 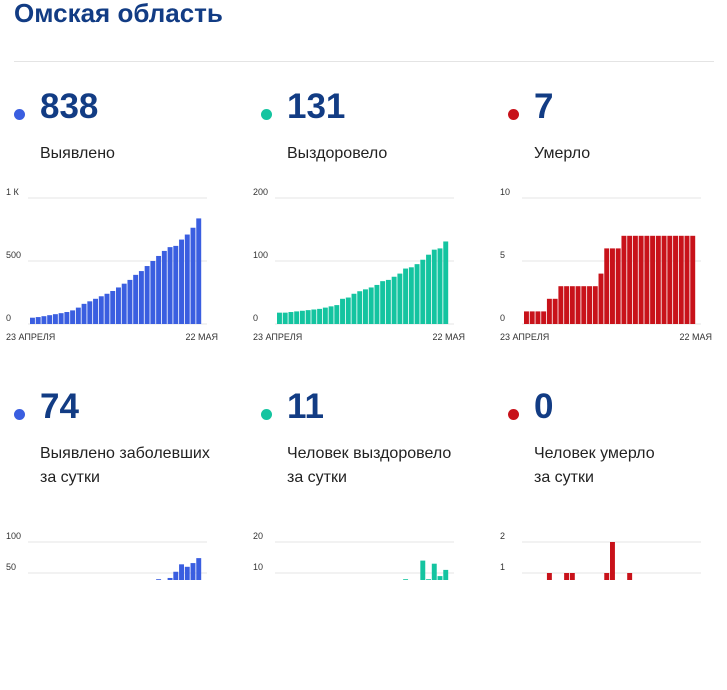 I want to click on panel-deaths: 7 Умерло 10 5 0 23 АПРЕЛЯ 22 МАЯ, so click(x=611, y=238).